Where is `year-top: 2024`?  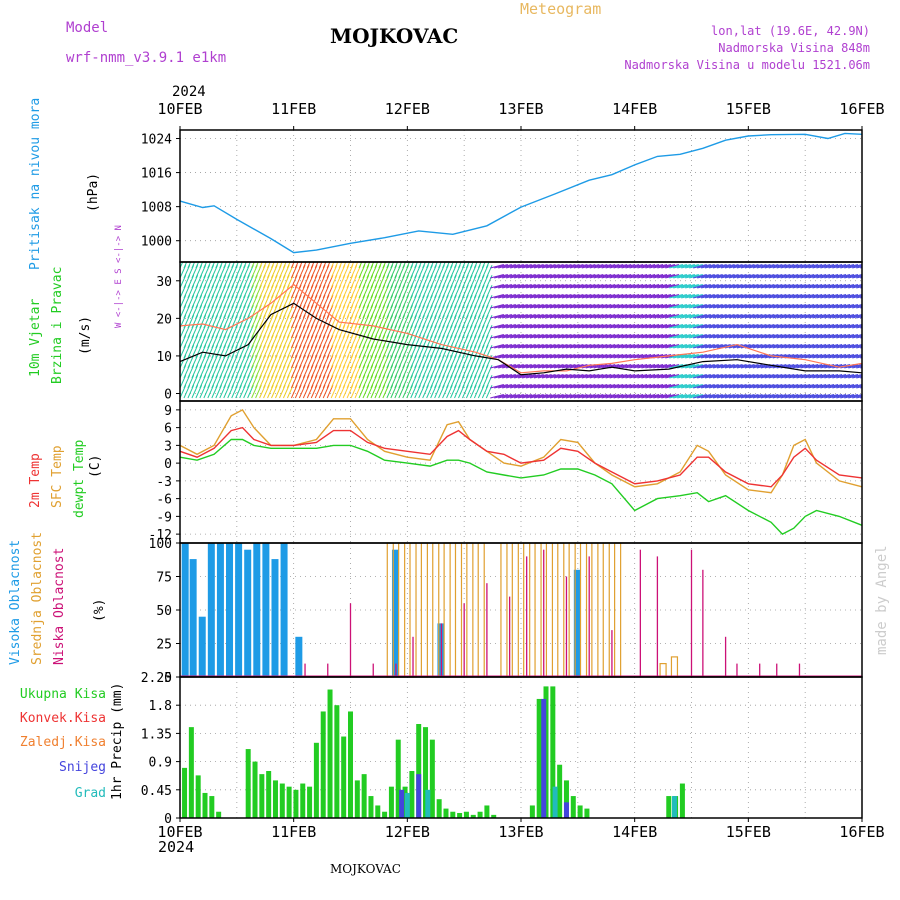
year-top: 2024 is located at coordinates (189, 92).